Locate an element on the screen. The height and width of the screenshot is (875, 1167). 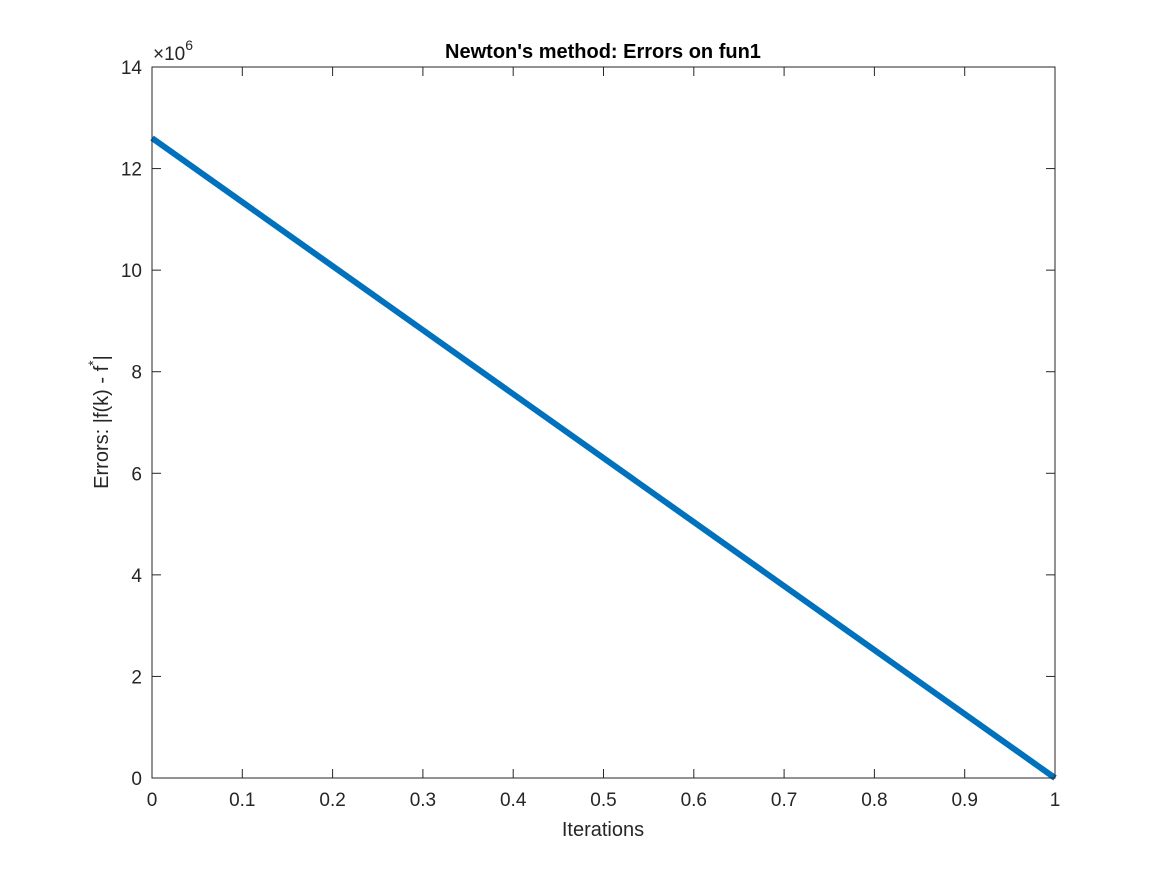
x-tick-label: 0.9 is located at coordinates (964, 800).